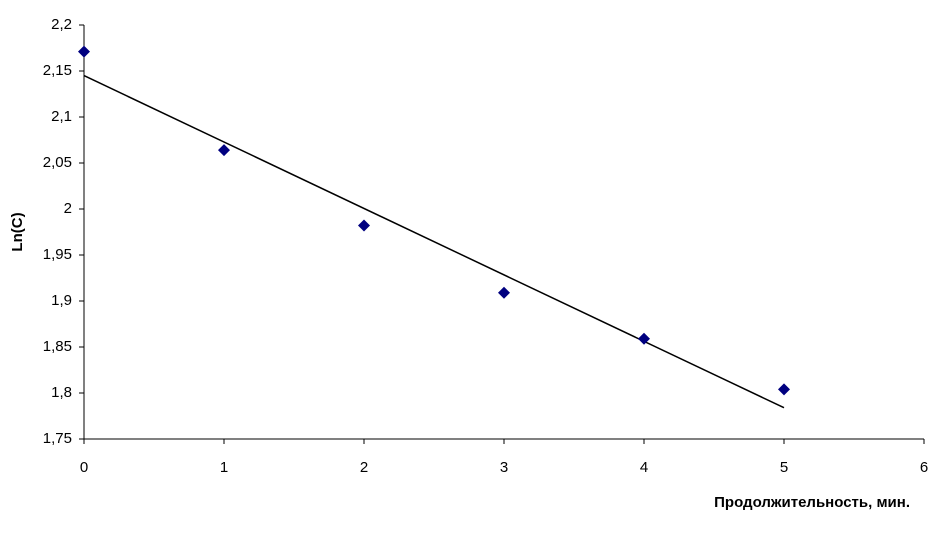  I want to click on y-tick-label: 1,9, so click(61, 300).